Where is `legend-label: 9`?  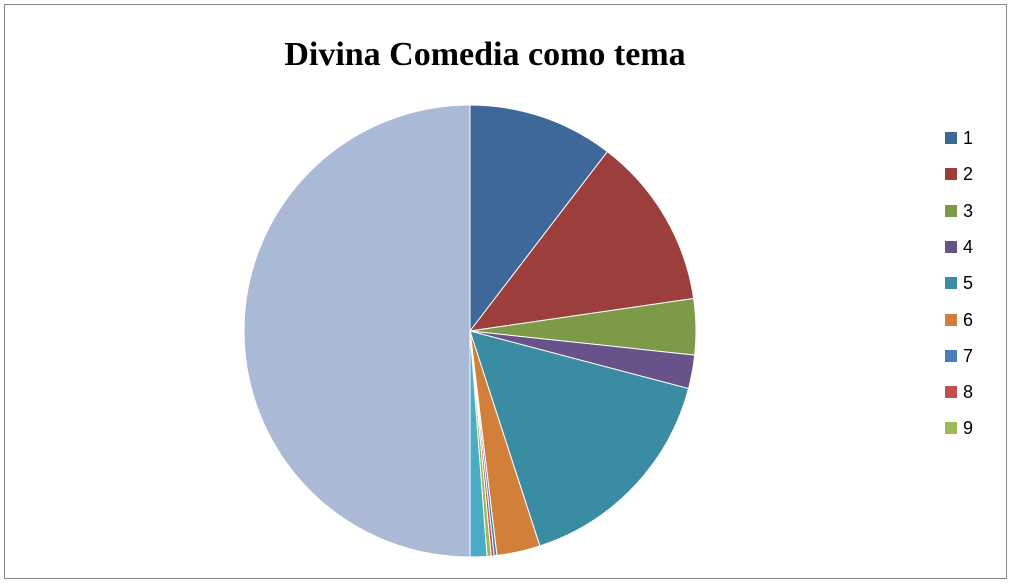
legend-label: 9 is located at coordinates (968, 428).